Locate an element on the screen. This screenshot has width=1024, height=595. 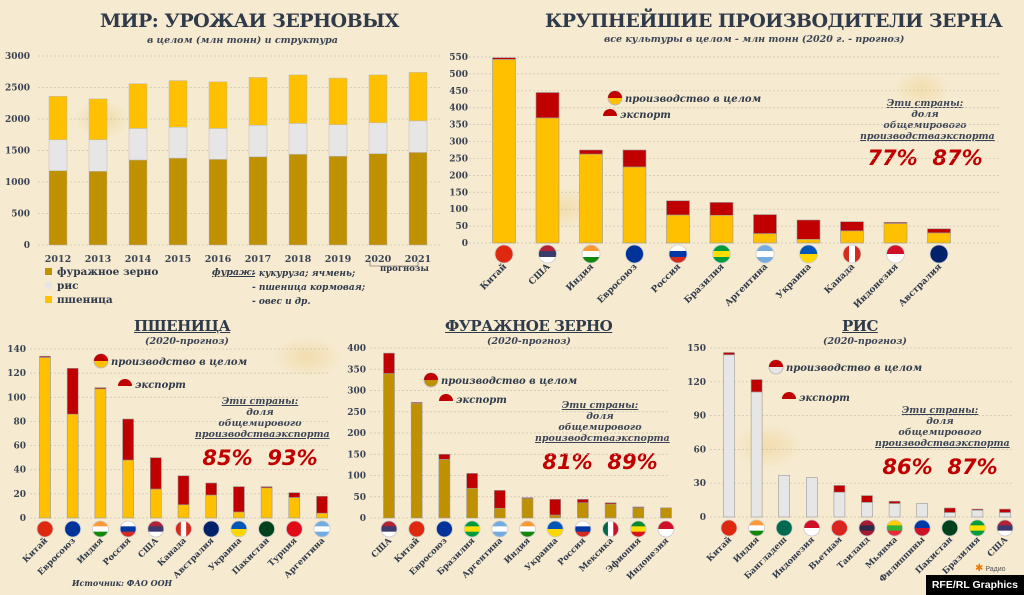
world-chart-title: МИР: УРОЖАИ ЗЕРНОВЫХ is located at coordinates (249, 21).